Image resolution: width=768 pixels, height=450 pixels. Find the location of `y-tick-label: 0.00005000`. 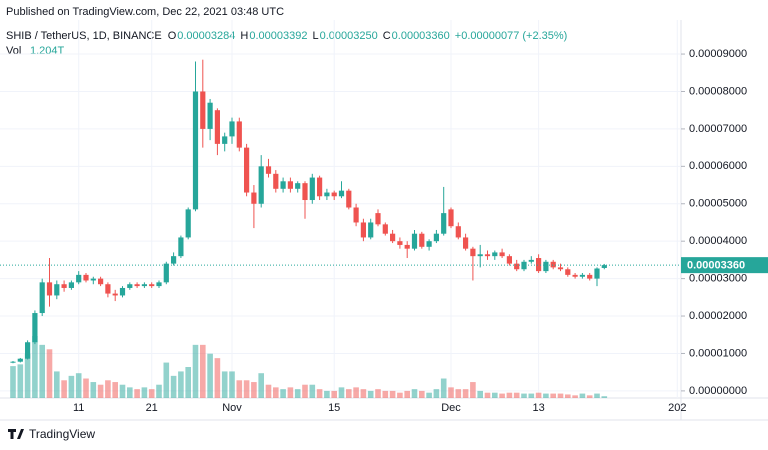

y-tick-label: 0.00005000 is located at coordinates (718, 204).